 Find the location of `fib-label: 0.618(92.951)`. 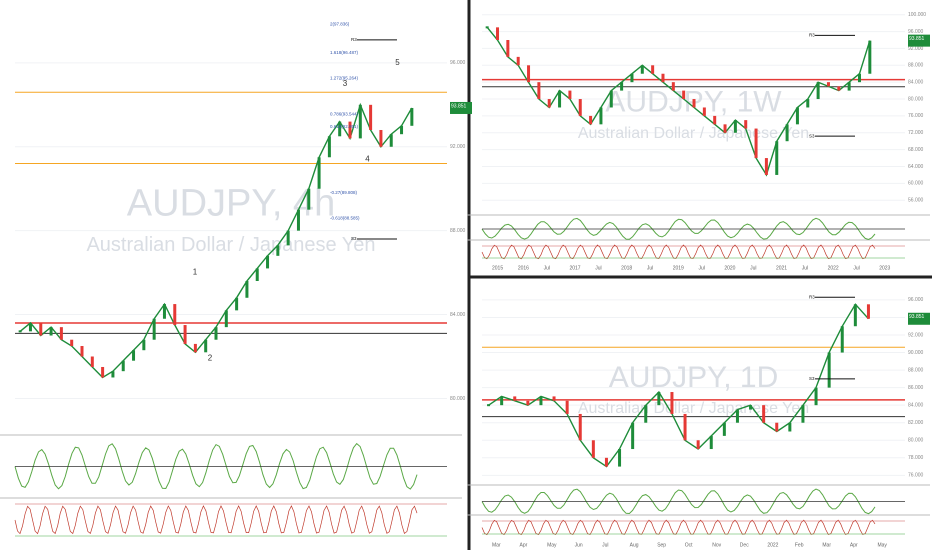

fib-label: 0.618(92.951) is located at coordinates (344, 126).